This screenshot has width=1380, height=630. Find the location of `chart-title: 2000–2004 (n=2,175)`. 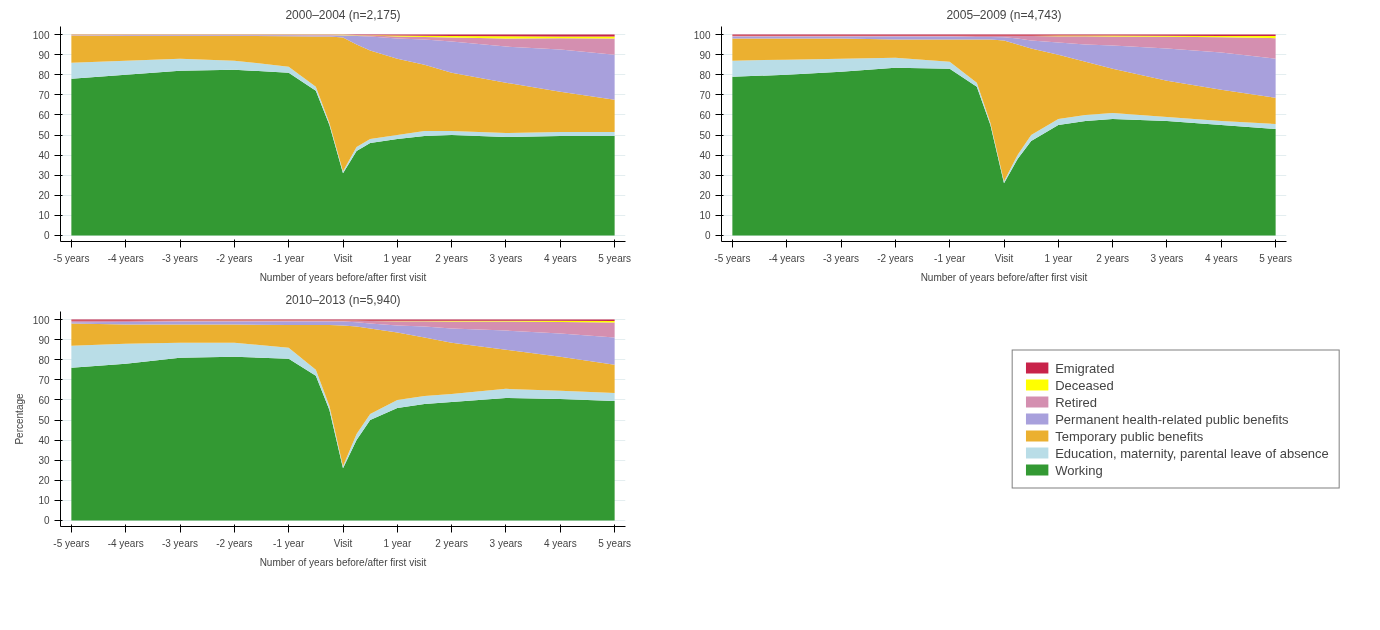

chart-title: 2000–2004 (n=2,175) is located at coordinates (343, 14).